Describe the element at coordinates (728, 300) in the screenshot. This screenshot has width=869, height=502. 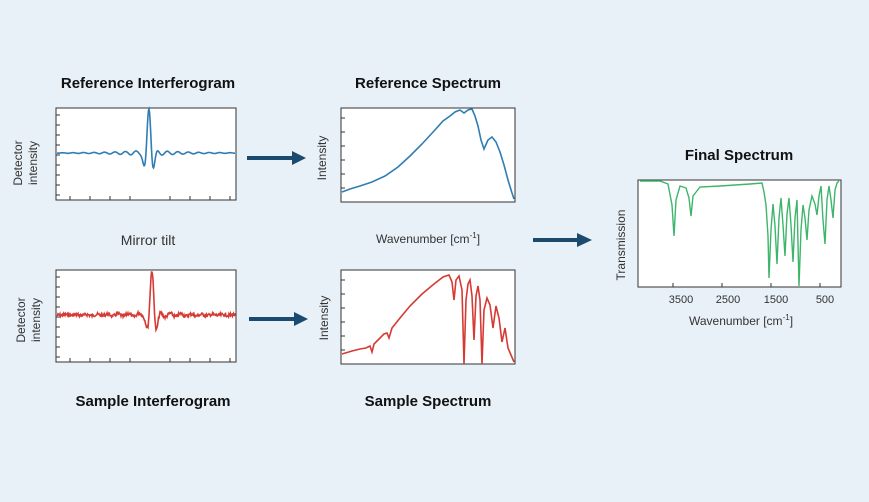
I see `final-tick-label: 2500` at that location.